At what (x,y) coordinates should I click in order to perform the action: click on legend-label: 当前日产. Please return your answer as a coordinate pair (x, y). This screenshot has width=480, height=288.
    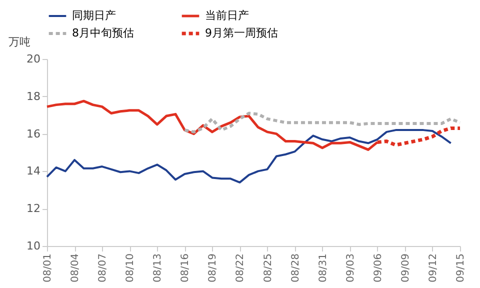
    Looking at the image, I should click on (227, 15).